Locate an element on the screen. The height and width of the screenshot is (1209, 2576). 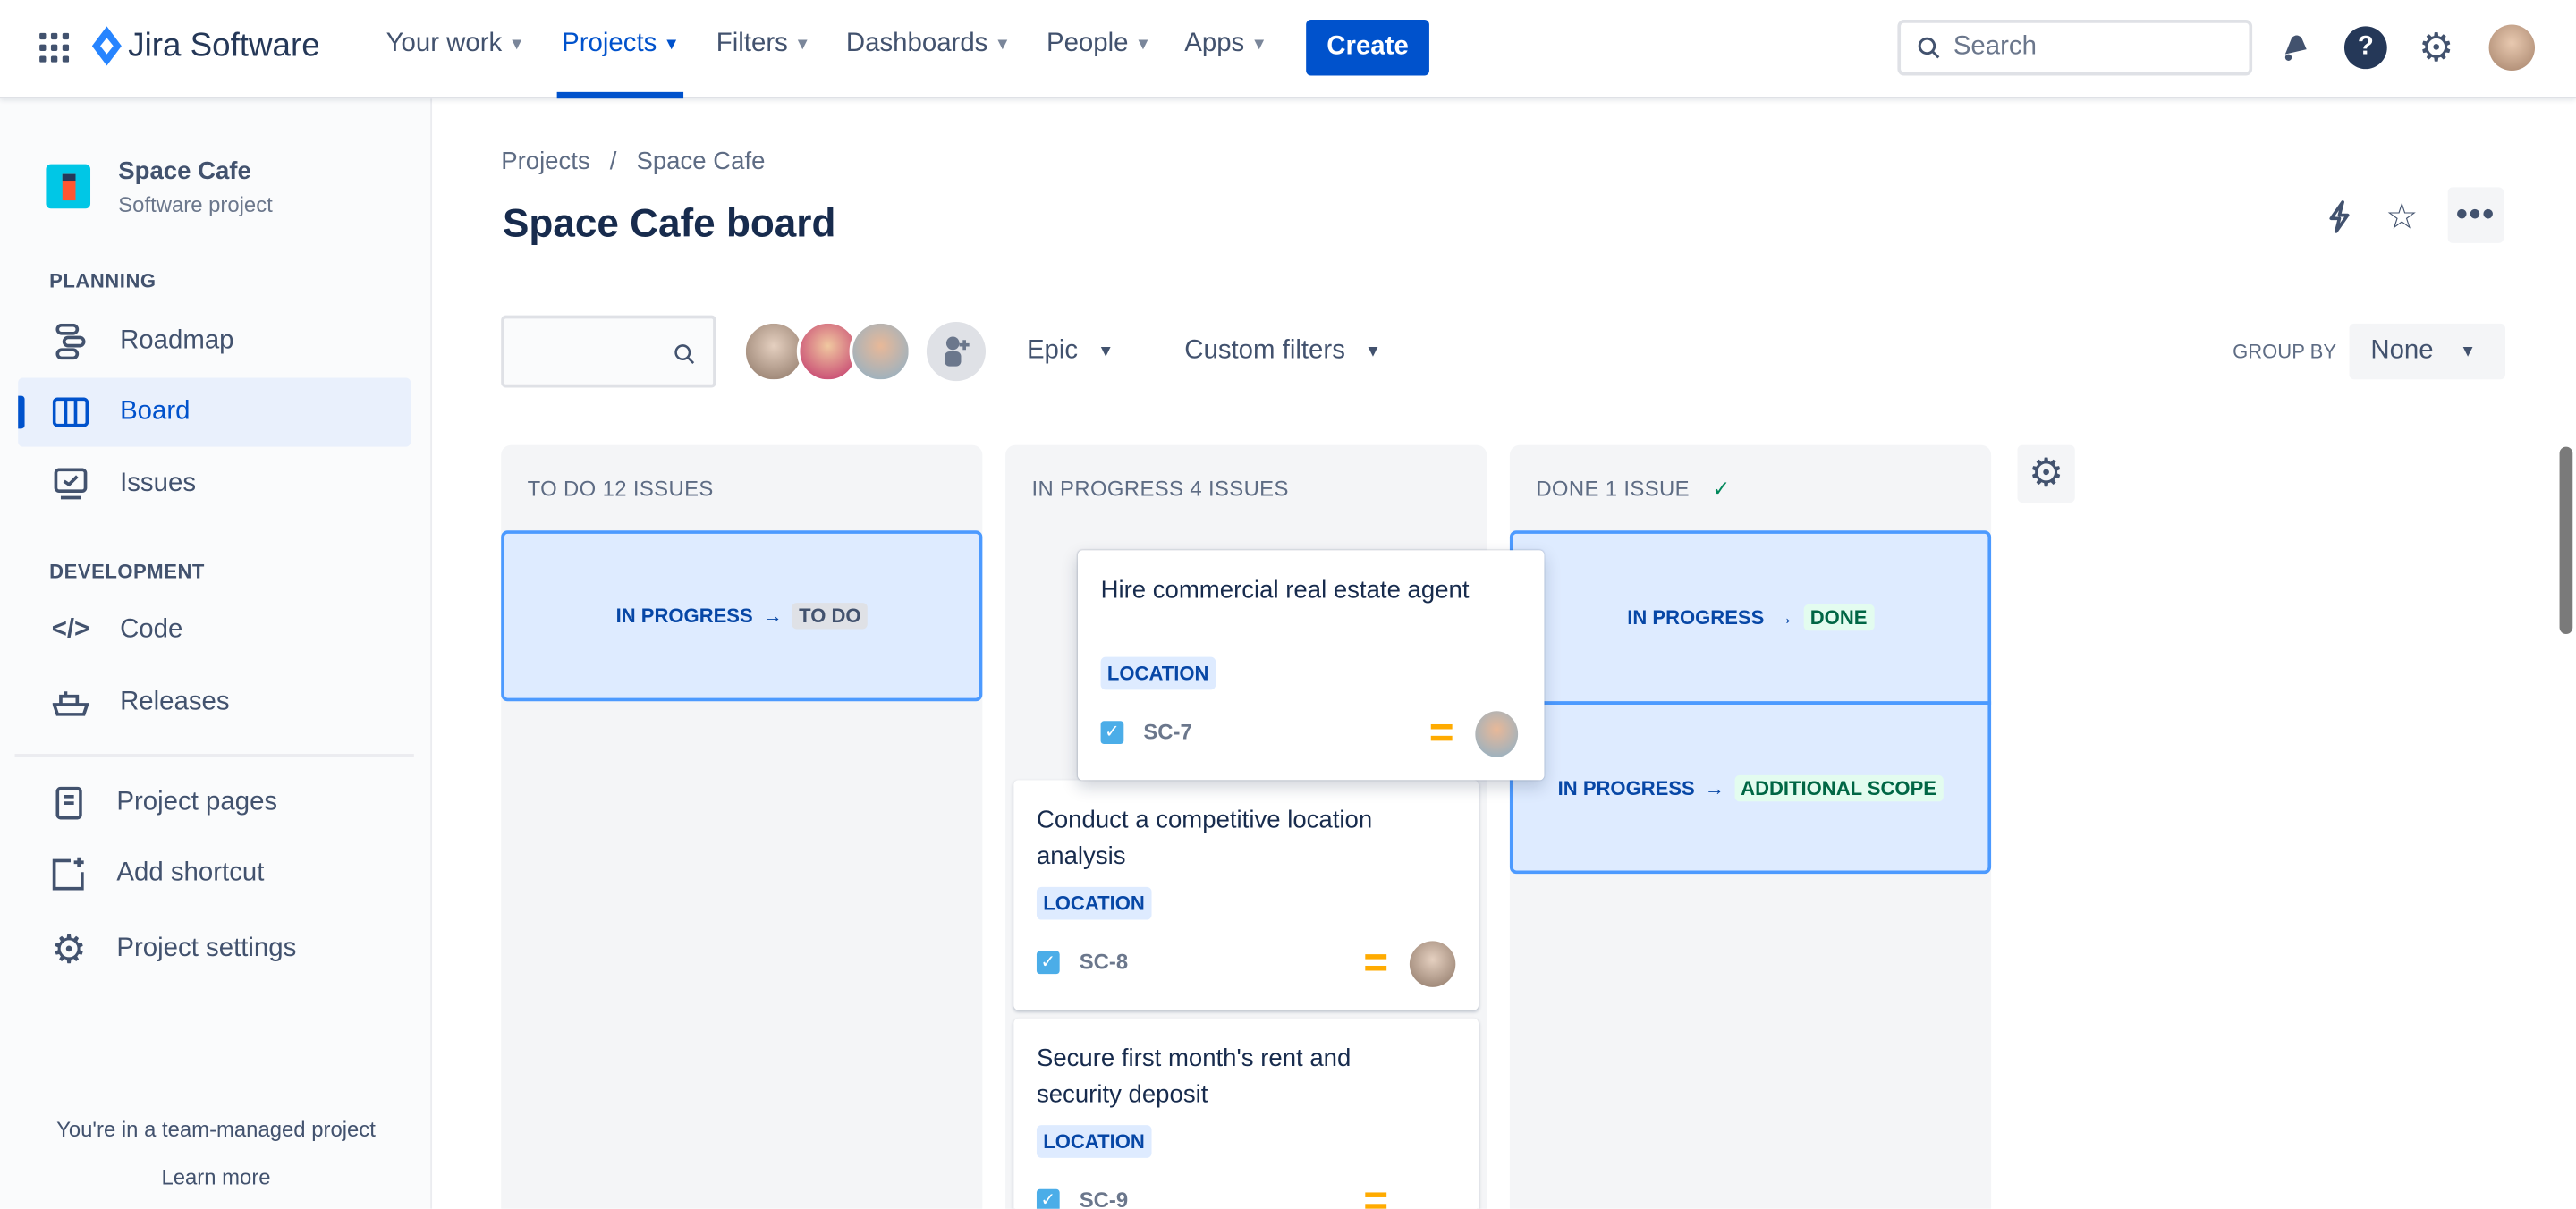
add-people-button is located at coordinates (956, 351).